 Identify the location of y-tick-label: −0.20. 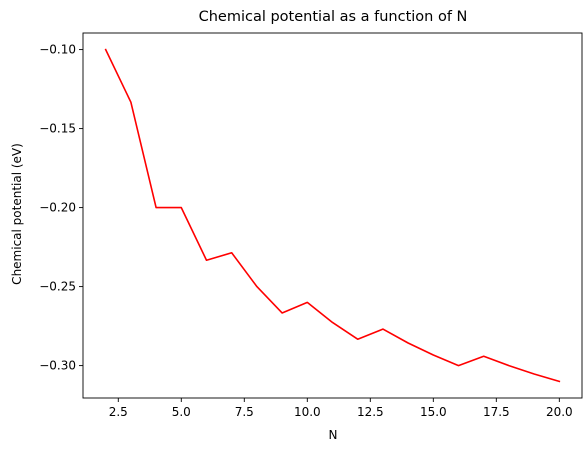
(57, 208).